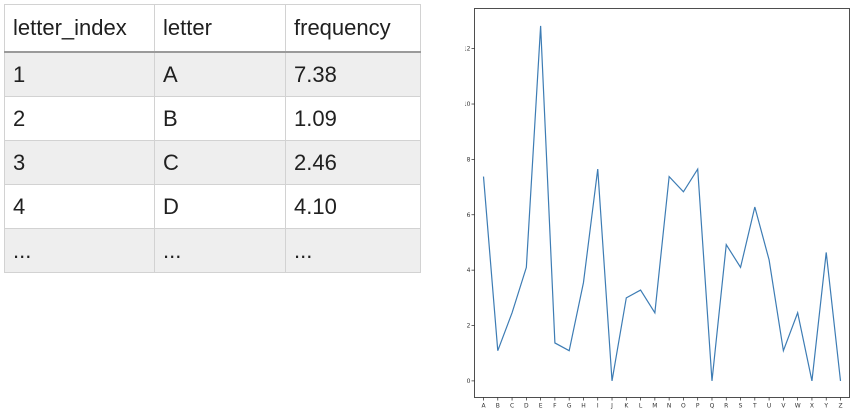 This screenshot has width=861, height=418. Describe the element at coordinates (468, 104) in the screenshot. I see `y-tick-label: 10` at that location.